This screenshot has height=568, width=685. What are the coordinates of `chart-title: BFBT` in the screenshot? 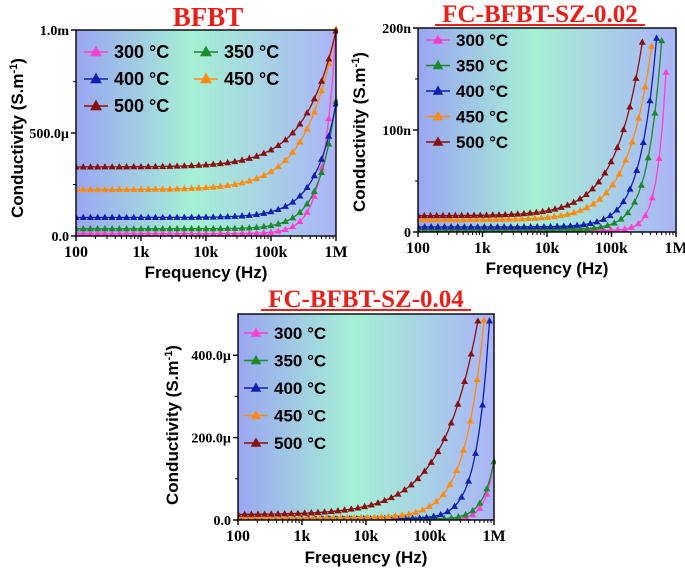 It's located at (208, 17).